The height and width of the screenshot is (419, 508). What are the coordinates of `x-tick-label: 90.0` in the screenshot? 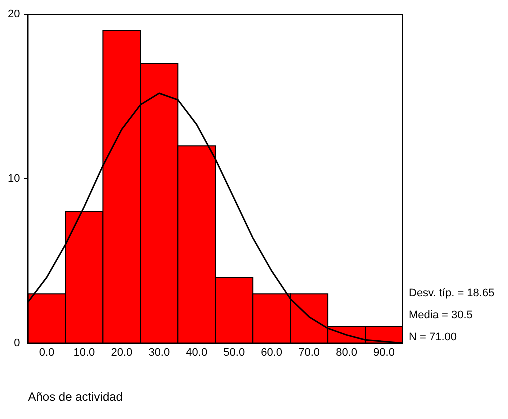 It's located at (384, 353).